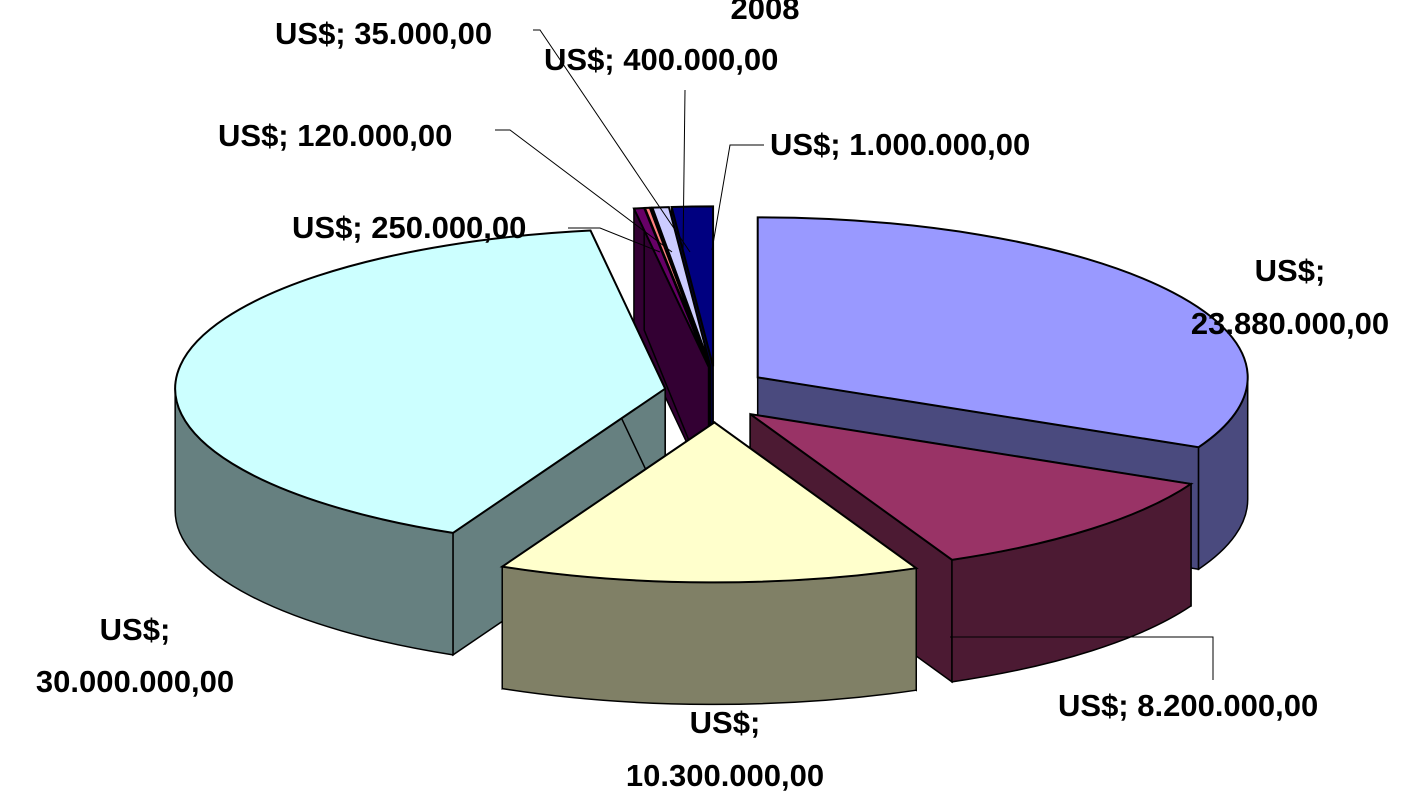 Image resolution: width=1423 pixels, height=794 pixels. I want to click on slice-7-top, so click(681, 286).